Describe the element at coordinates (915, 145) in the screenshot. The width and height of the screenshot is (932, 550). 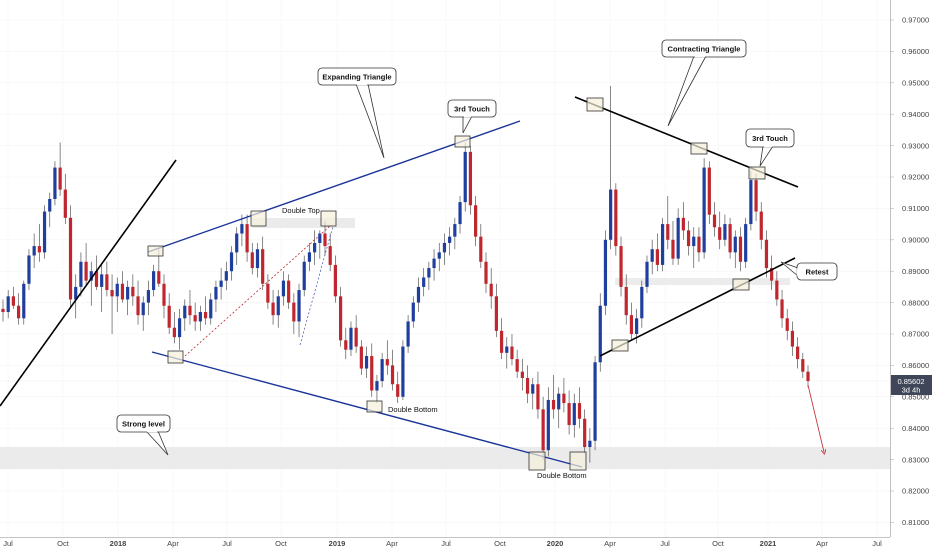
I see `y-tick-label: 0.93000` at that location.